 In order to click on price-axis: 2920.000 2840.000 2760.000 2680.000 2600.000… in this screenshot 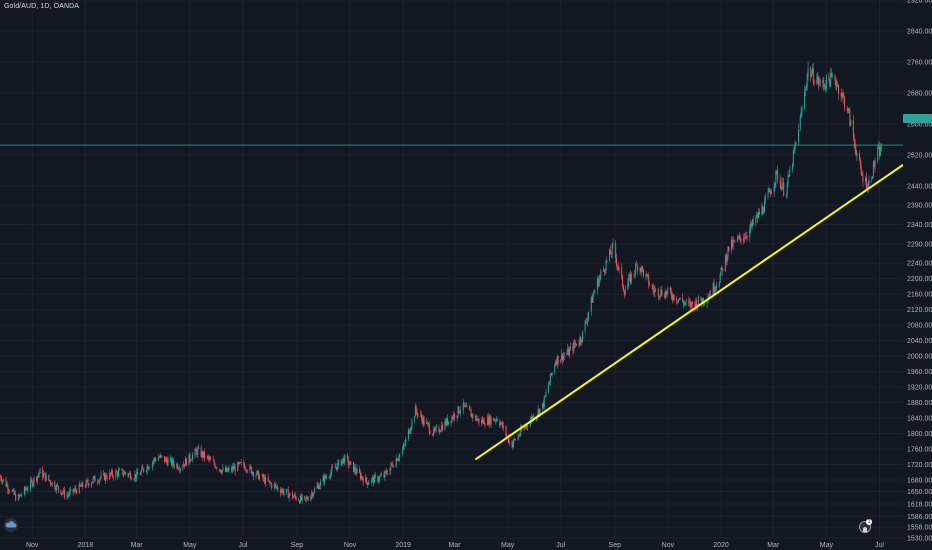, I will do `click(917, 275)`.